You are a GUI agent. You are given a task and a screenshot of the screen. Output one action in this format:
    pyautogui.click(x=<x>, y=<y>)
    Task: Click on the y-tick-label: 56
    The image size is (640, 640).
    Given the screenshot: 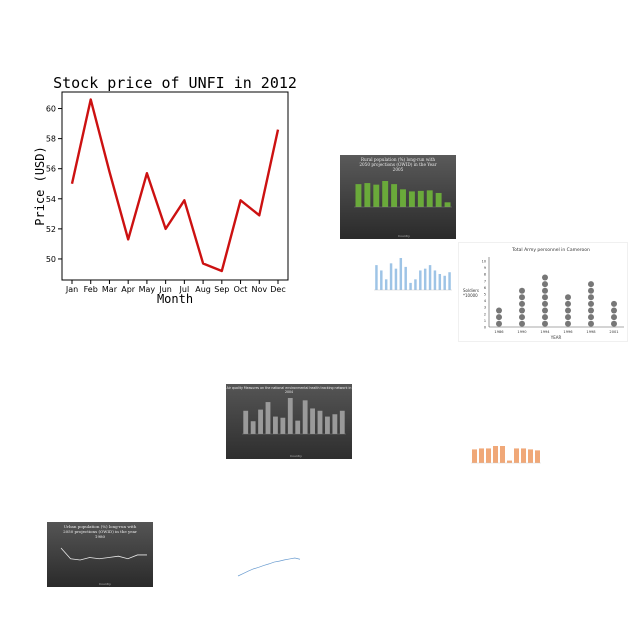 What is the action you would take?
    pyautogui.click(x=51, y=169)
    